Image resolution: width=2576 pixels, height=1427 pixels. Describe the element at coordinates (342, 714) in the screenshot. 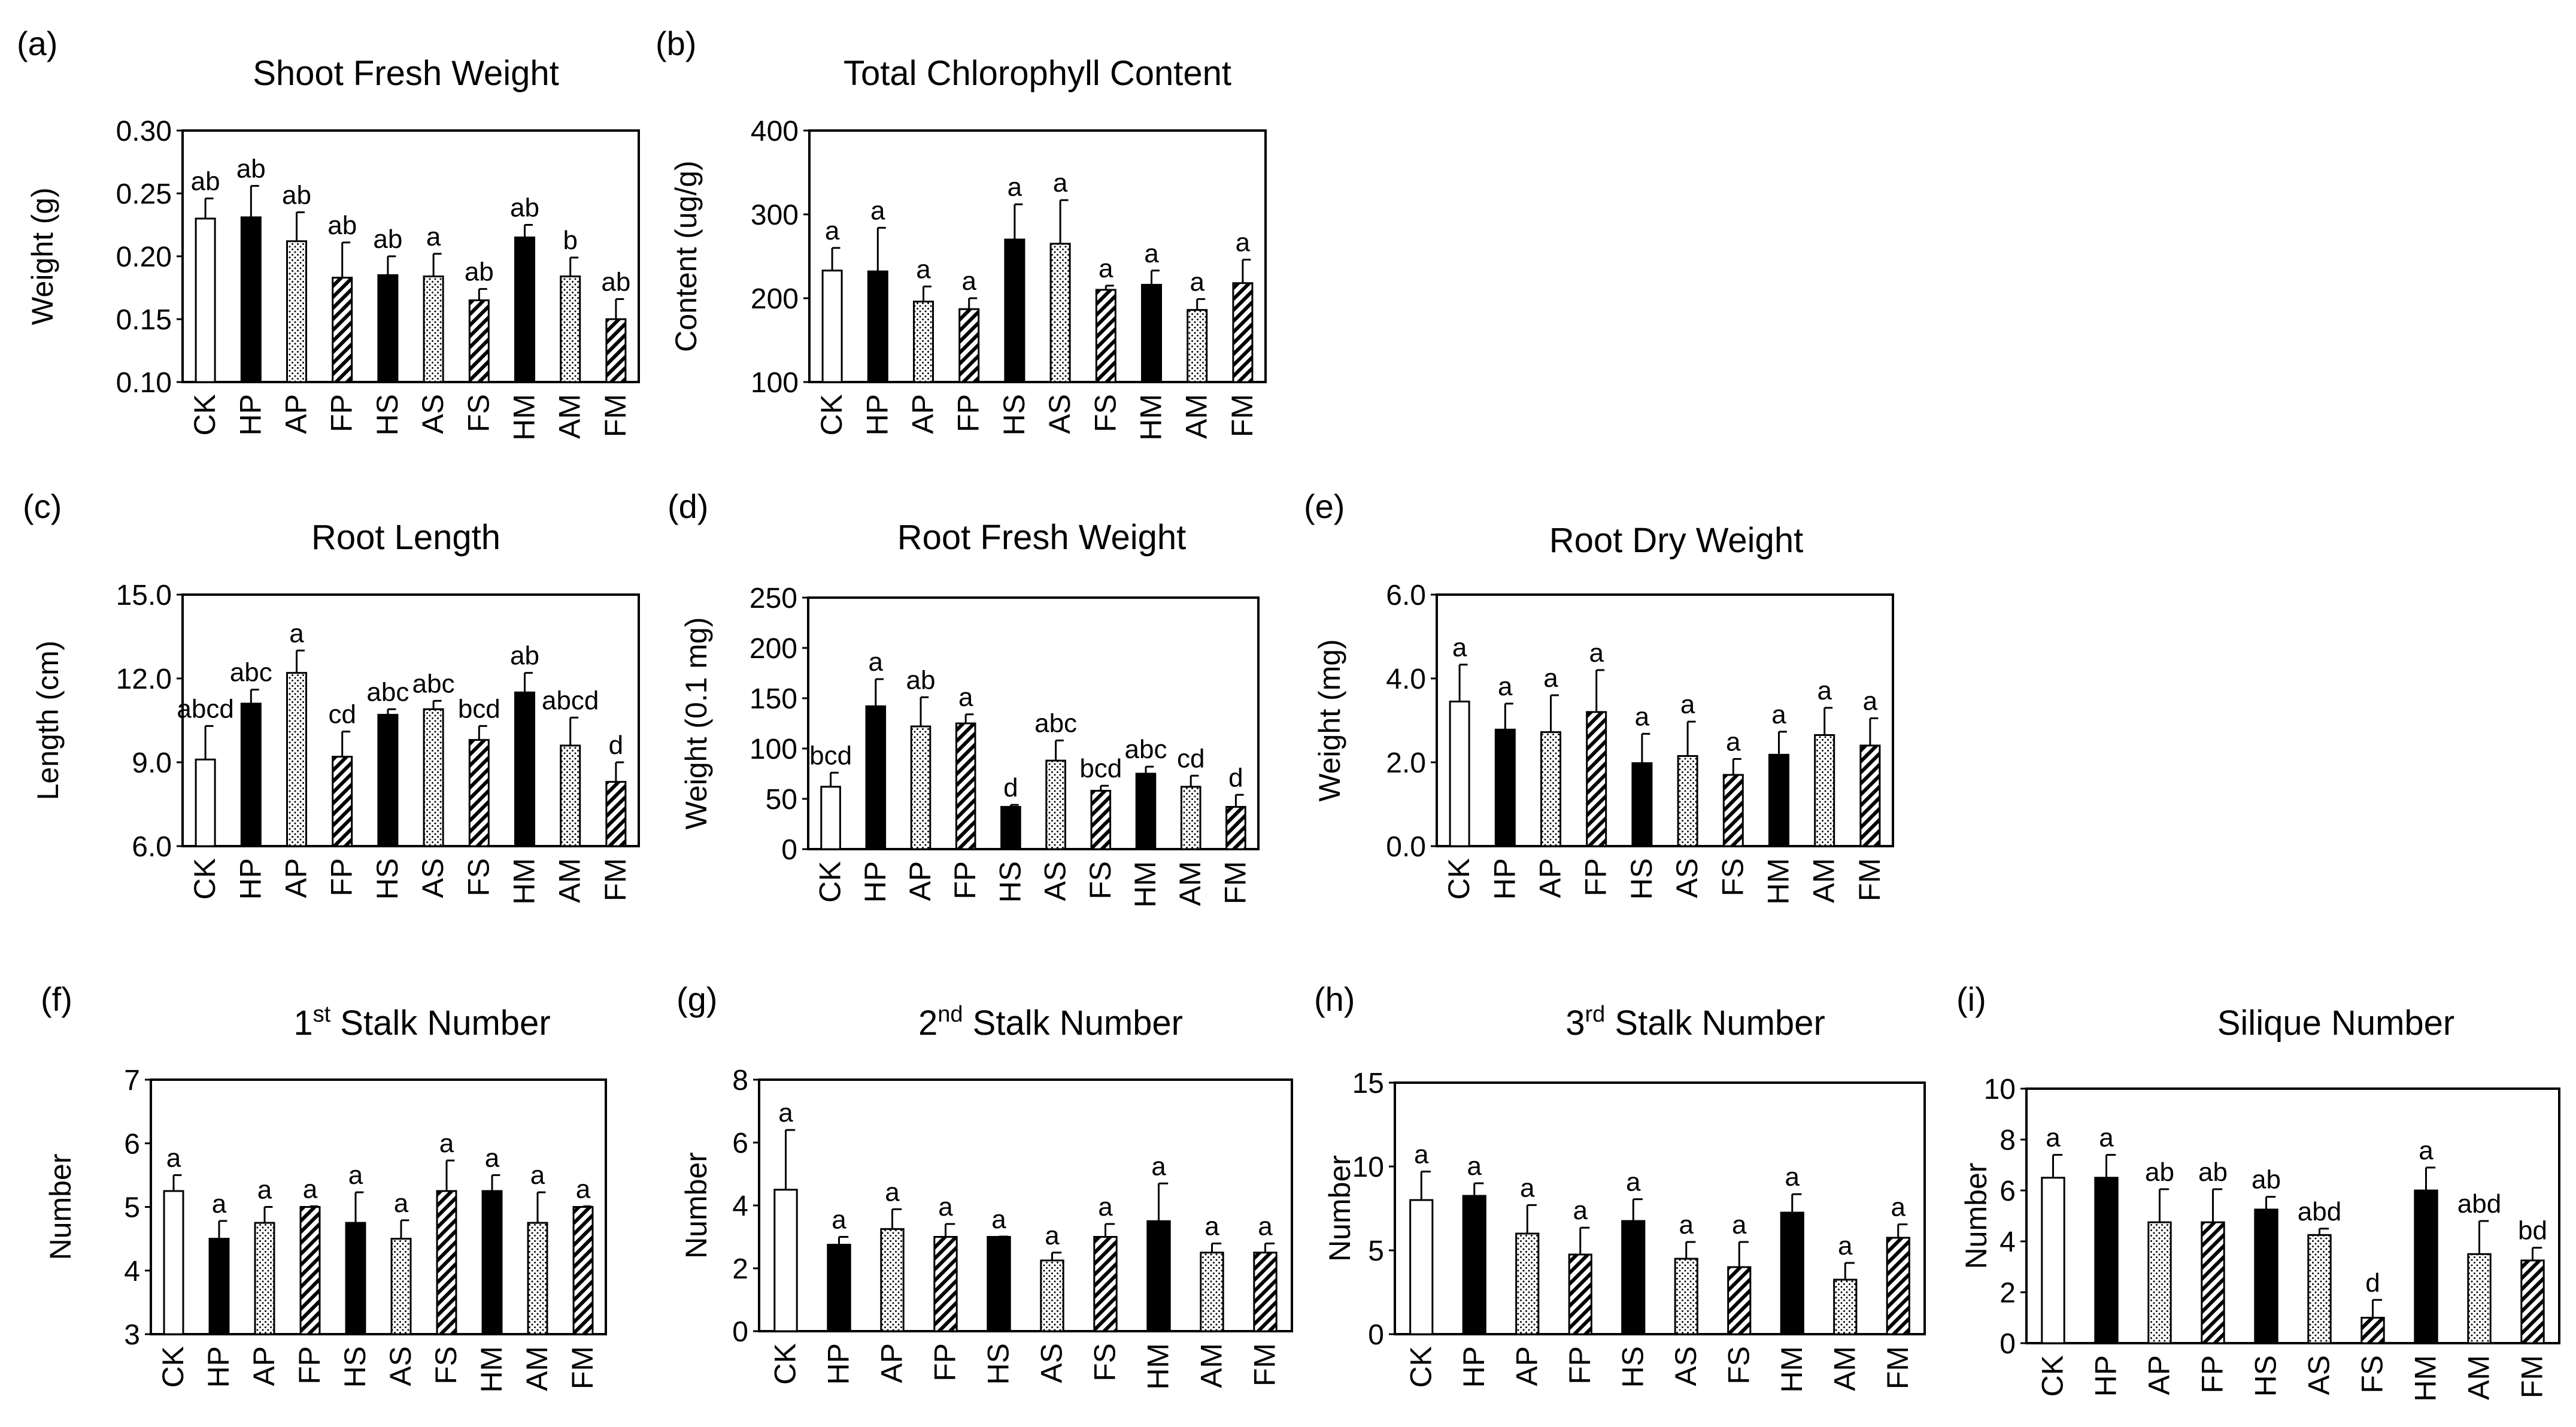

I see `significance-label: cd` at that location.